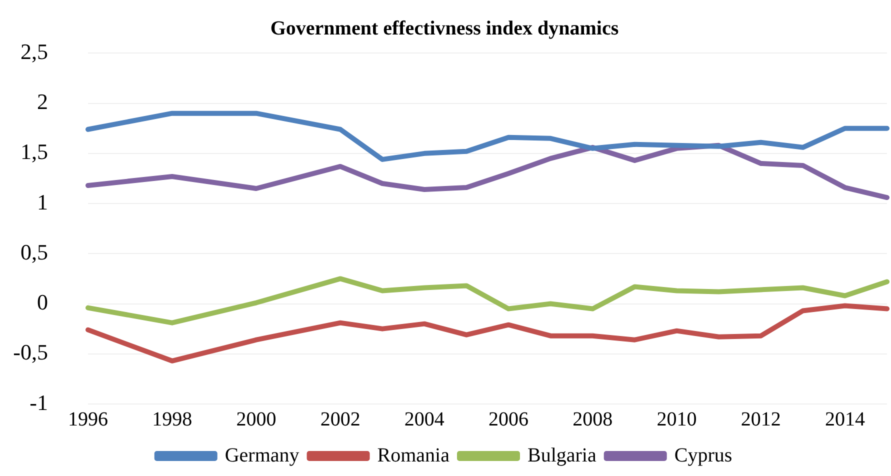 This screenshot has height=476, width=891. Describe the element at coordinates (703, 455) in the screenshot. I see `legend-label: Cyprus` at that location.